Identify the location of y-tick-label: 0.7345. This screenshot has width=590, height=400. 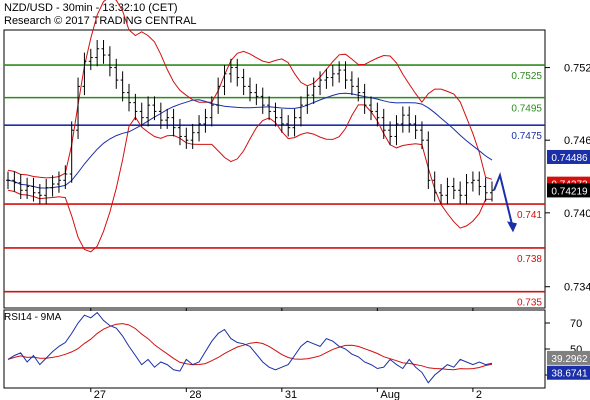
(577, 288).